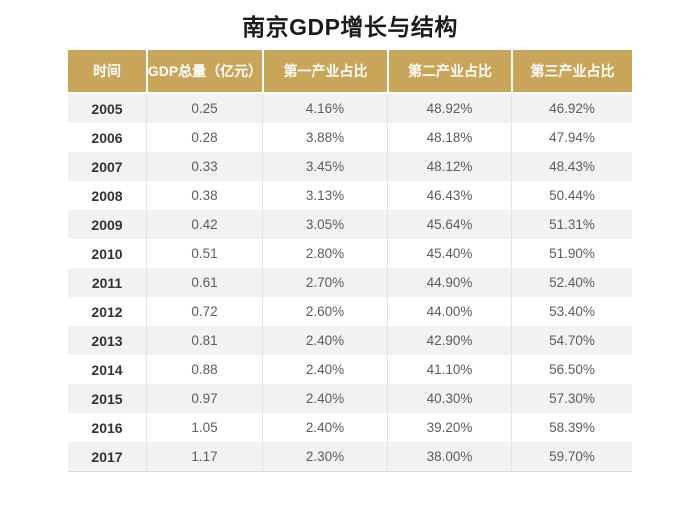  Describe the element at coordinates (571, 282) in the screenshot. I see `value-cell: 52.40%` at that location.